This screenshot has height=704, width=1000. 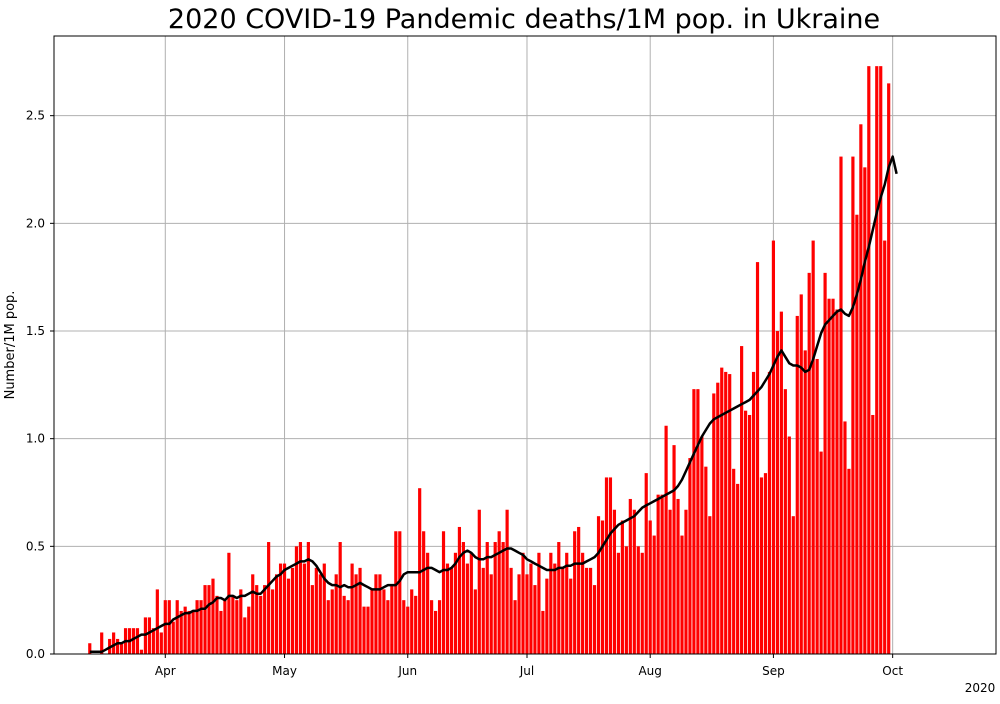 I want to click on x-axis-corner-label: 2020, so click(x=980, y=688).